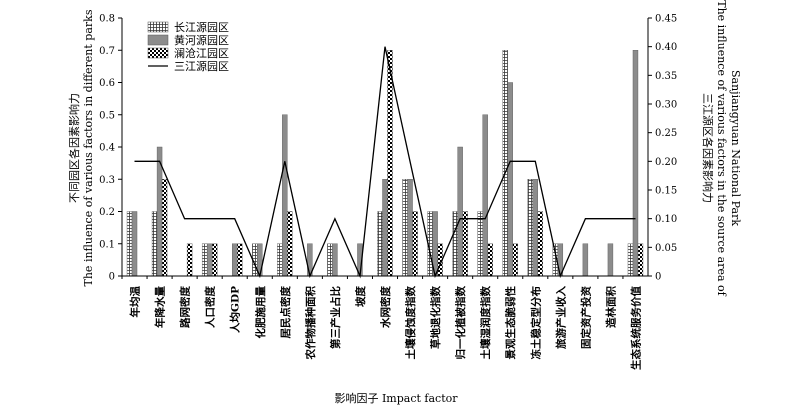  I want to click on left-tick-label-8: 0.8, so click(107, 19).